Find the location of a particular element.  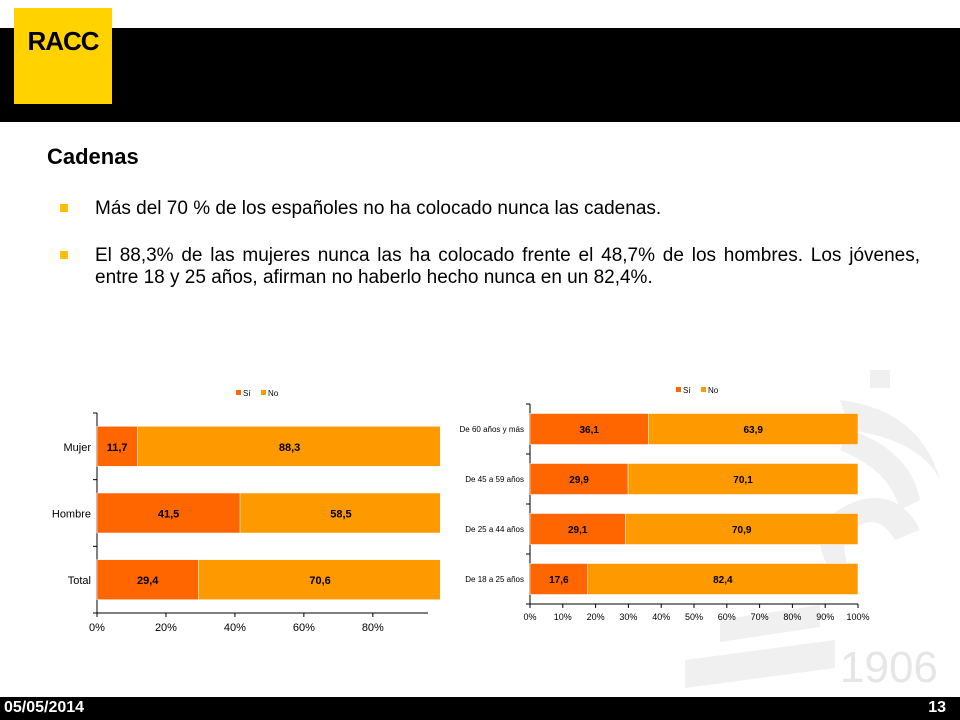

x-tick-label: 10% is located at coordinates (563, 617).